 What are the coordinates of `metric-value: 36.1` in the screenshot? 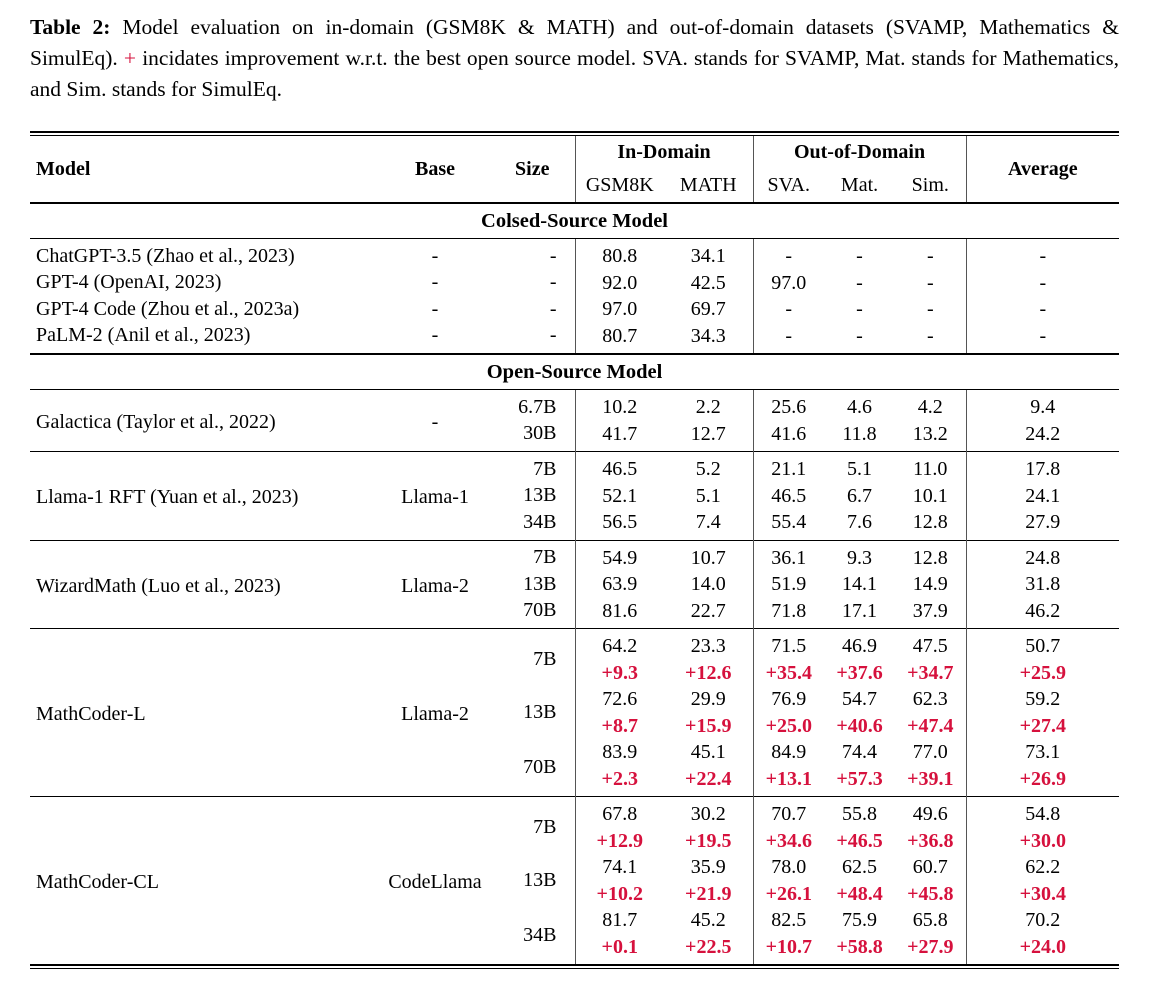 It's located at (788, 555).